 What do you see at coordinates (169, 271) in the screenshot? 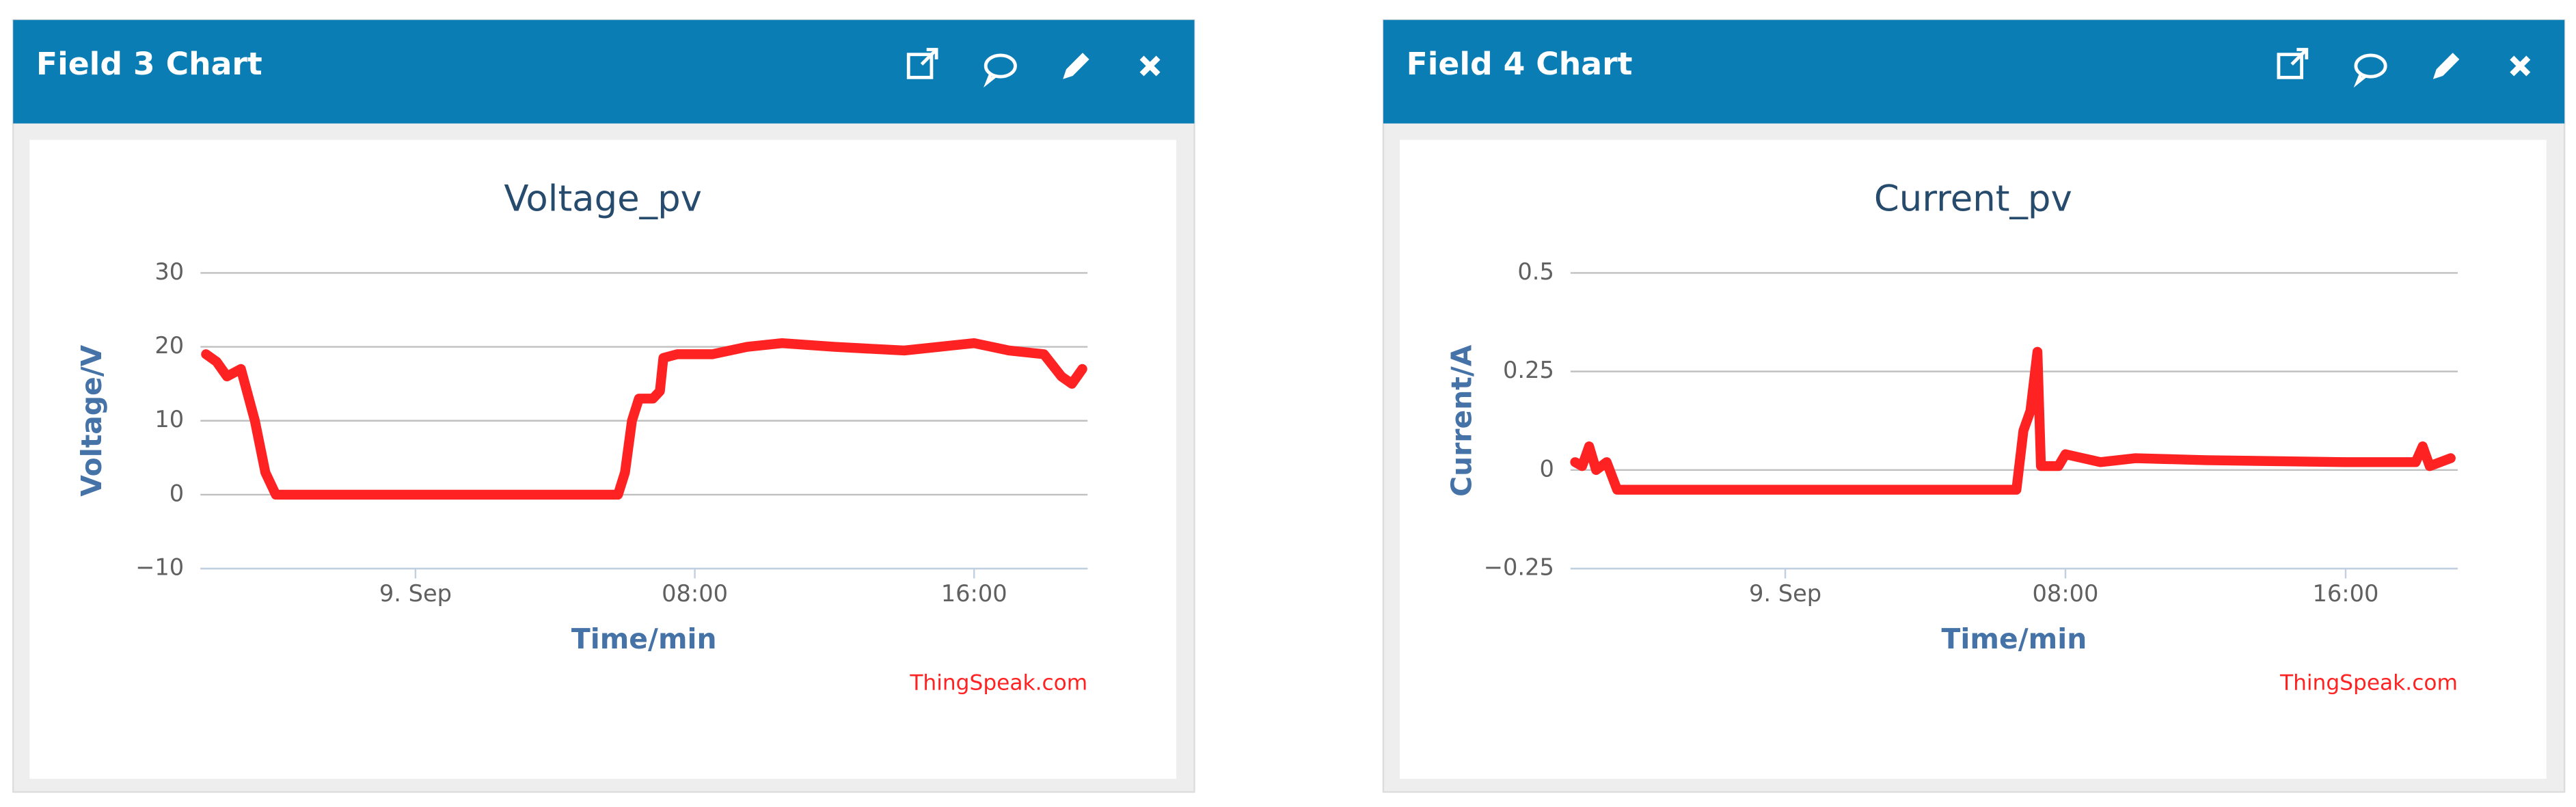
I see `y-tick-label: 30` at bounding box center [169, 271].